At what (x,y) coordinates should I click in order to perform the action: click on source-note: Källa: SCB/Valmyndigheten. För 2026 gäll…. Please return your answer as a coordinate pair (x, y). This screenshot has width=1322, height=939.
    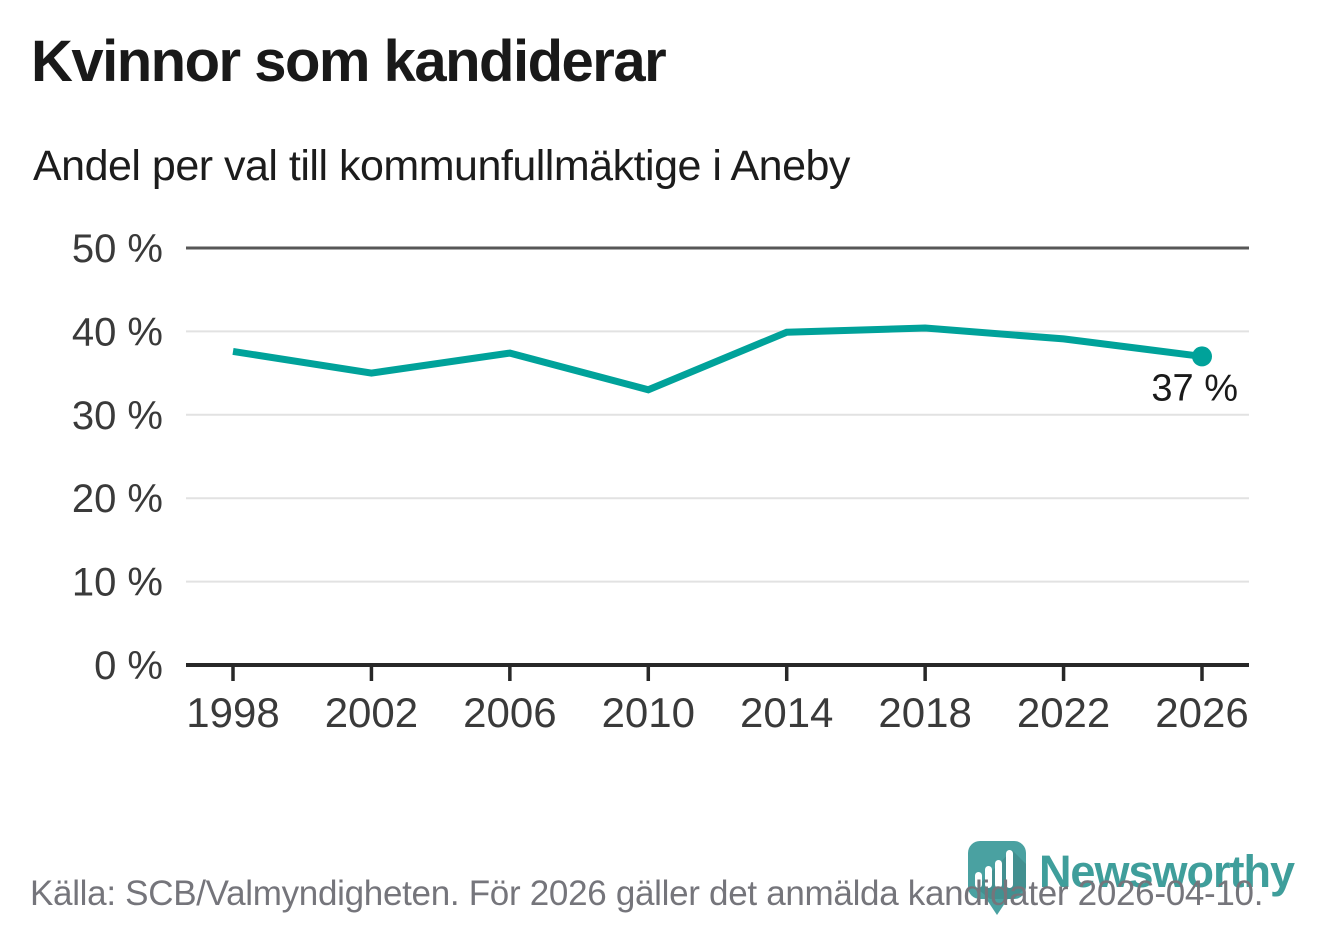
    Looking at the image, I should click on (647, 893).